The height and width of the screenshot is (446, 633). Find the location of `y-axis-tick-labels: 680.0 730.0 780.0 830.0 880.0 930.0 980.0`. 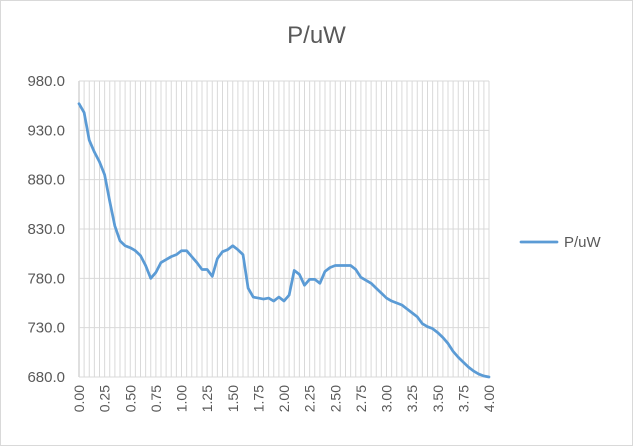

y-axis-tick-labels: 680.0 730.0 780.0 830.0 880.0 930.0 980.0 is located at coordinates (46, 229).